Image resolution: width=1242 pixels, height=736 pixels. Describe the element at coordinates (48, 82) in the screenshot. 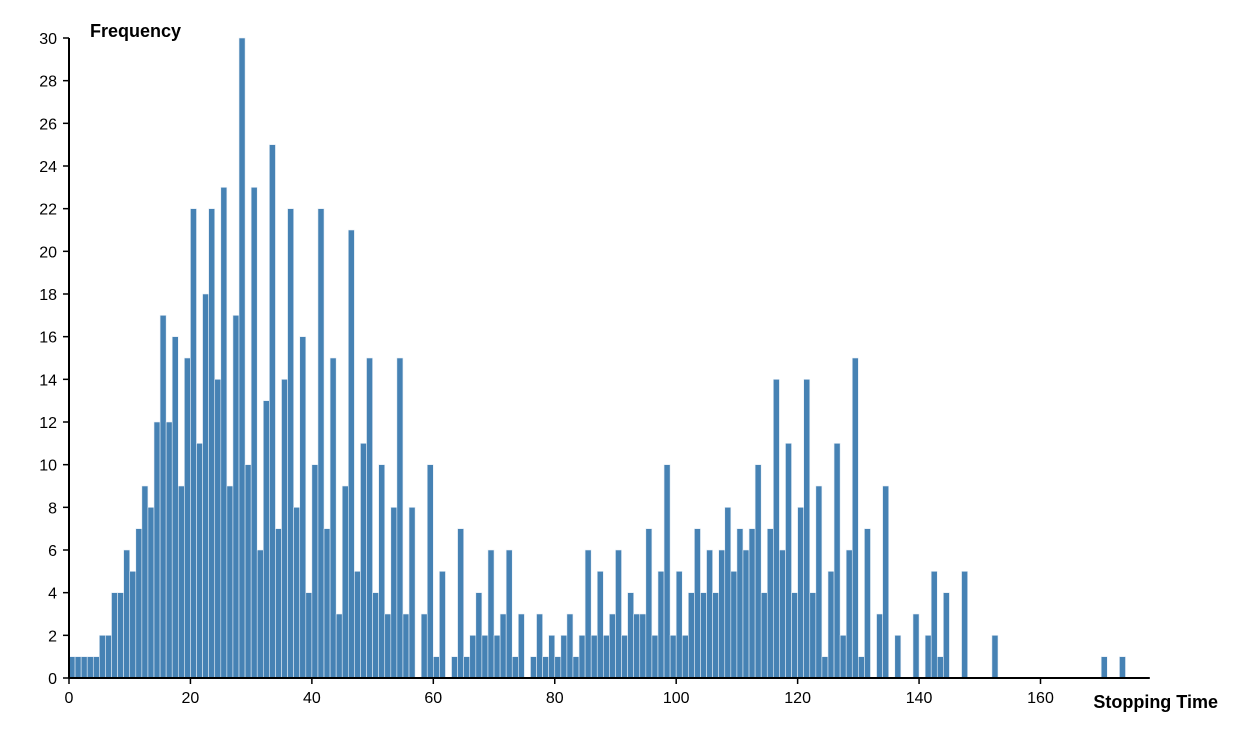

I see `y-tick-label: 28` at that location.